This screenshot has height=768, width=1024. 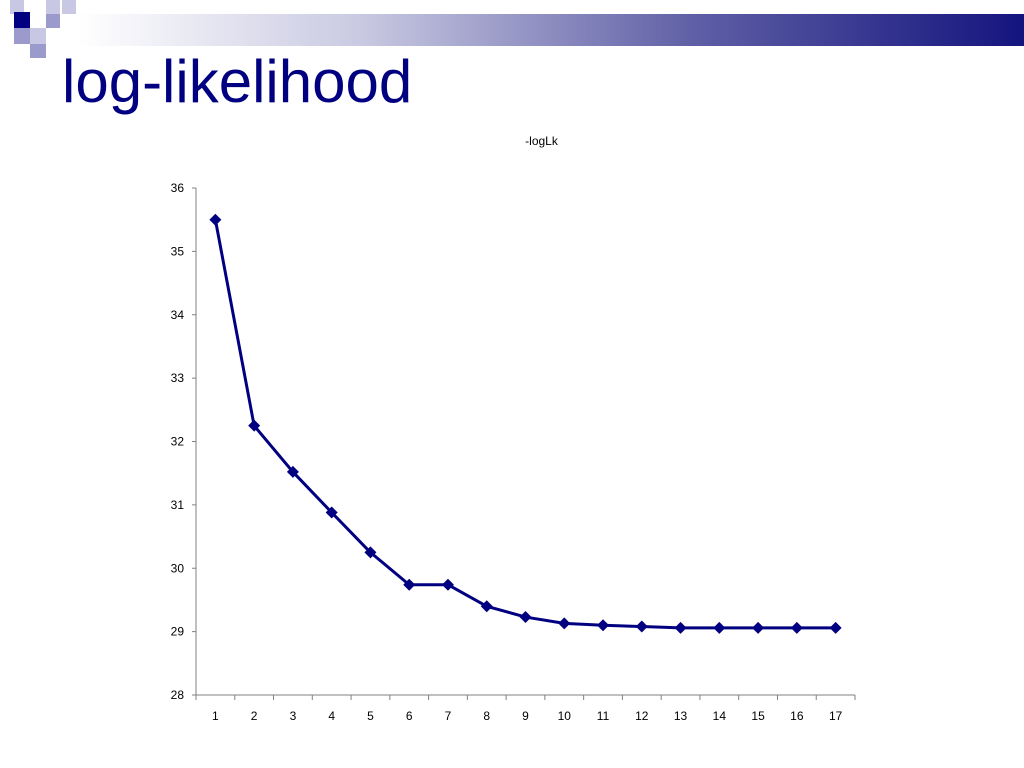 I want to click on corner-squares-logo, so click(x=43, y=29).